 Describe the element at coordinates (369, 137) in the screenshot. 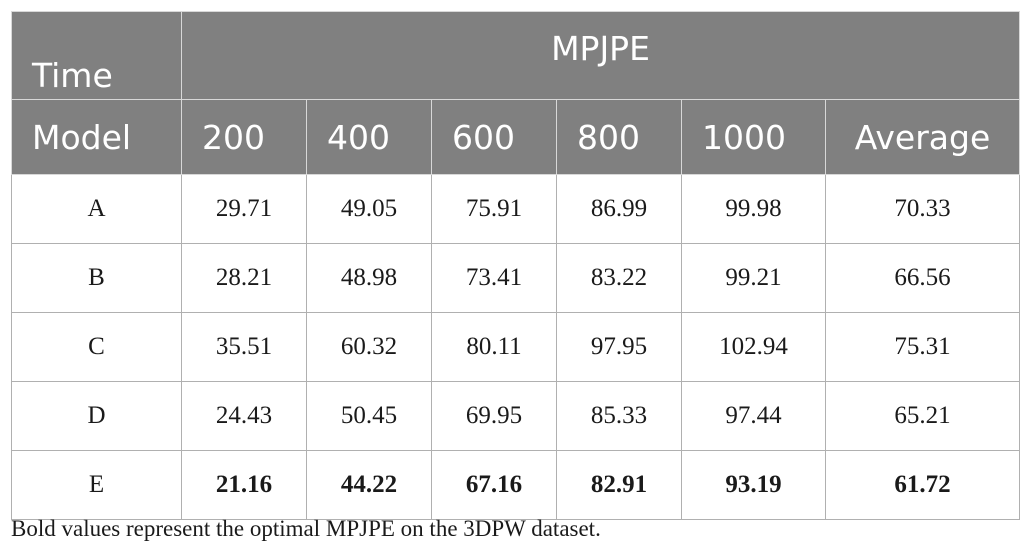

I see `header-column-400: 400` at that location.